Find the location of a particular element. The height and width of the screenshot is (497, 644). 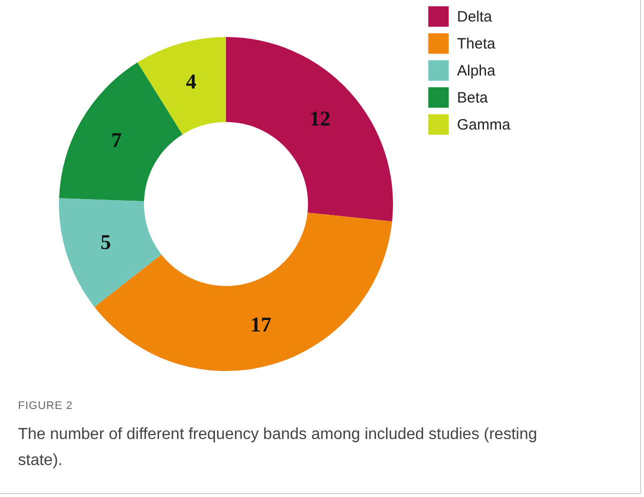

data-label: 4 is located at coordinates (191, 81).